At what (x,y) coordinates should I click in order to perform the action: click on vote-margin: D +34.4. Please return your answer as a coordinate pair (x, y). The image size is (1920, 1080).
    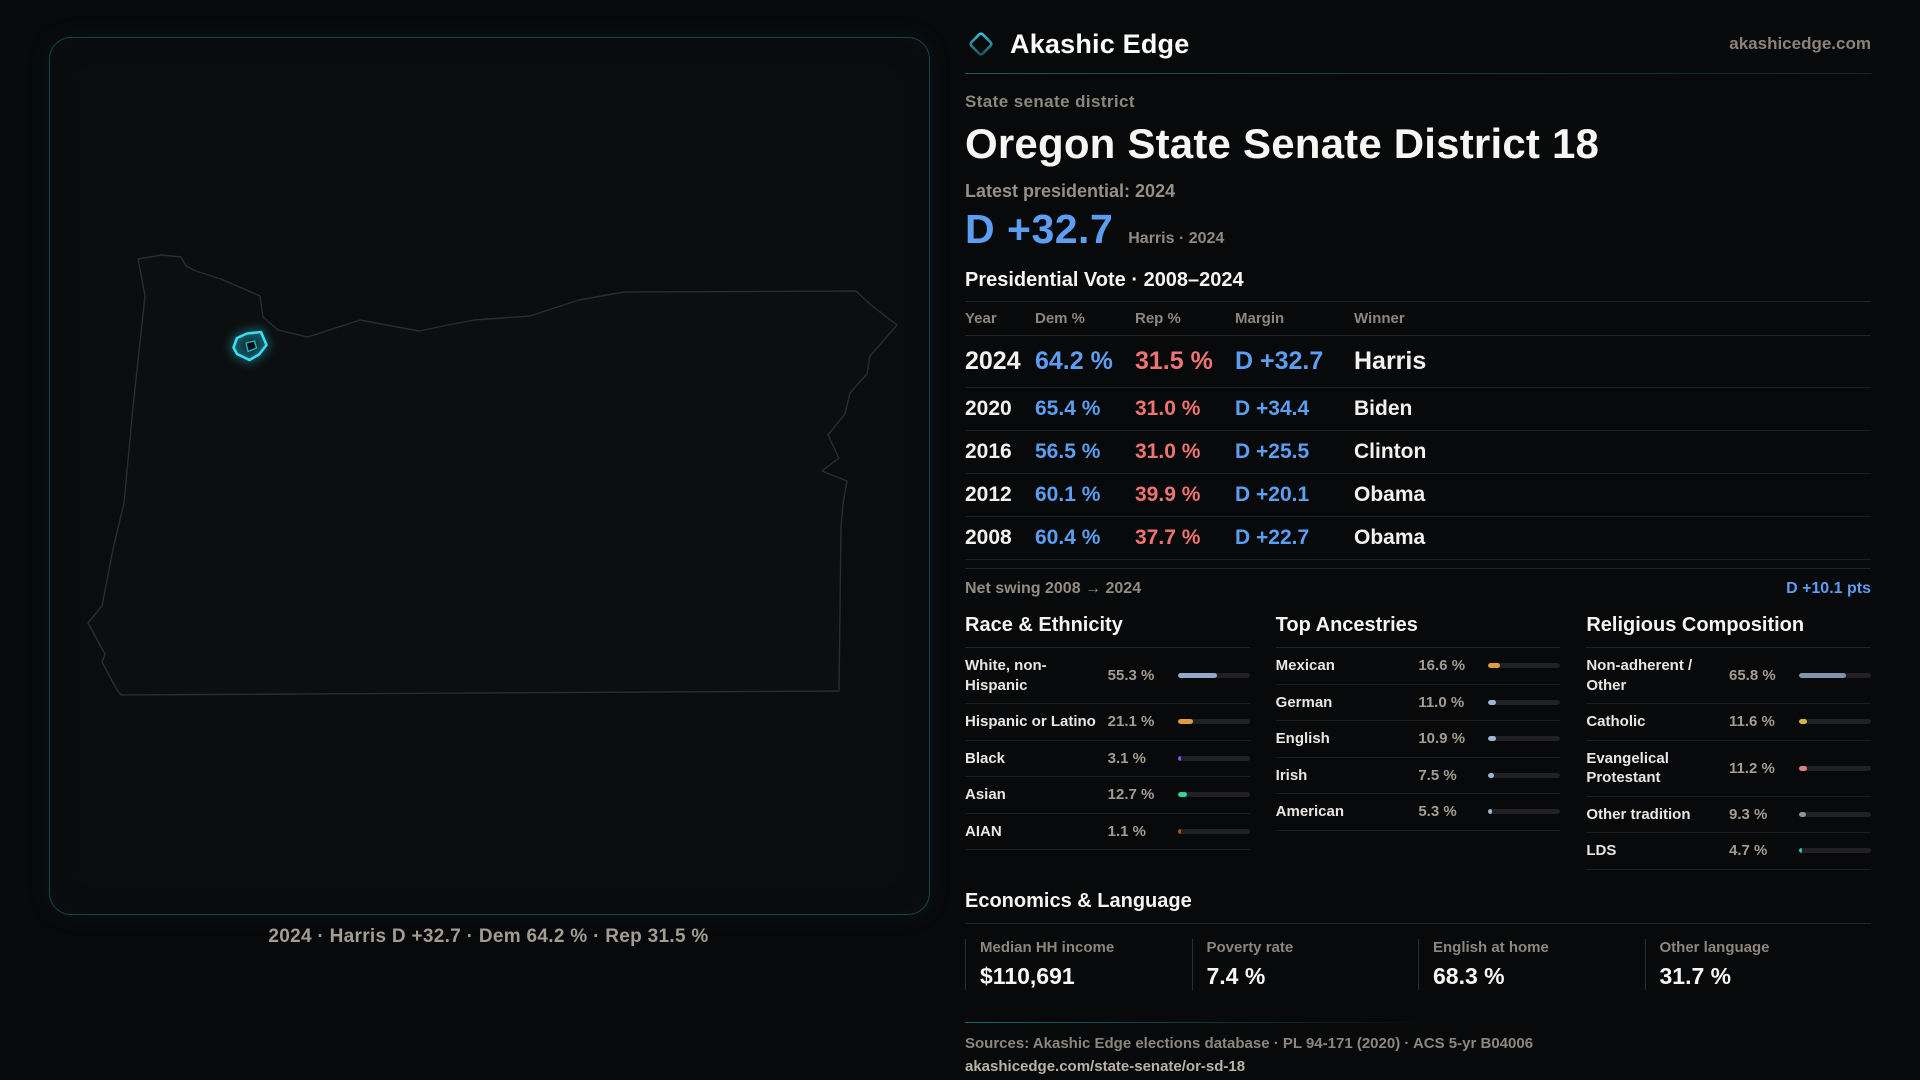
    Looking at the image, I should click on (1294, 409).